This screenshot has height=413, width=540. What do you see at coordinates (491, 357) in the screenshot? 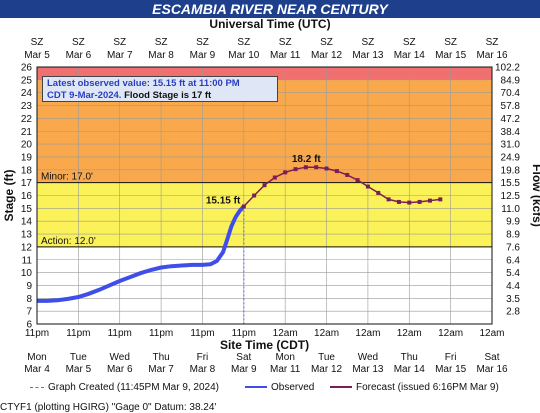
I see `bottom-tick-day-11: Sat` at bounding box center [491, 357].